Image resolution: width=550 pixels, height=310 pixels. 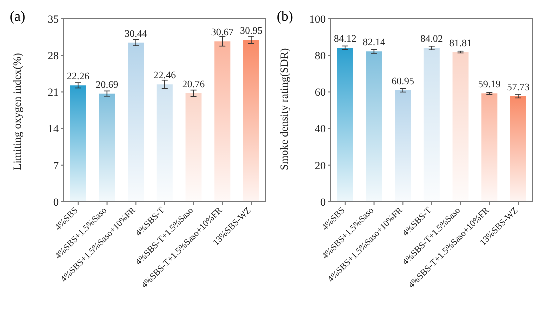 I want to click on y-tick-label: 21, so click(x=53, y=93).